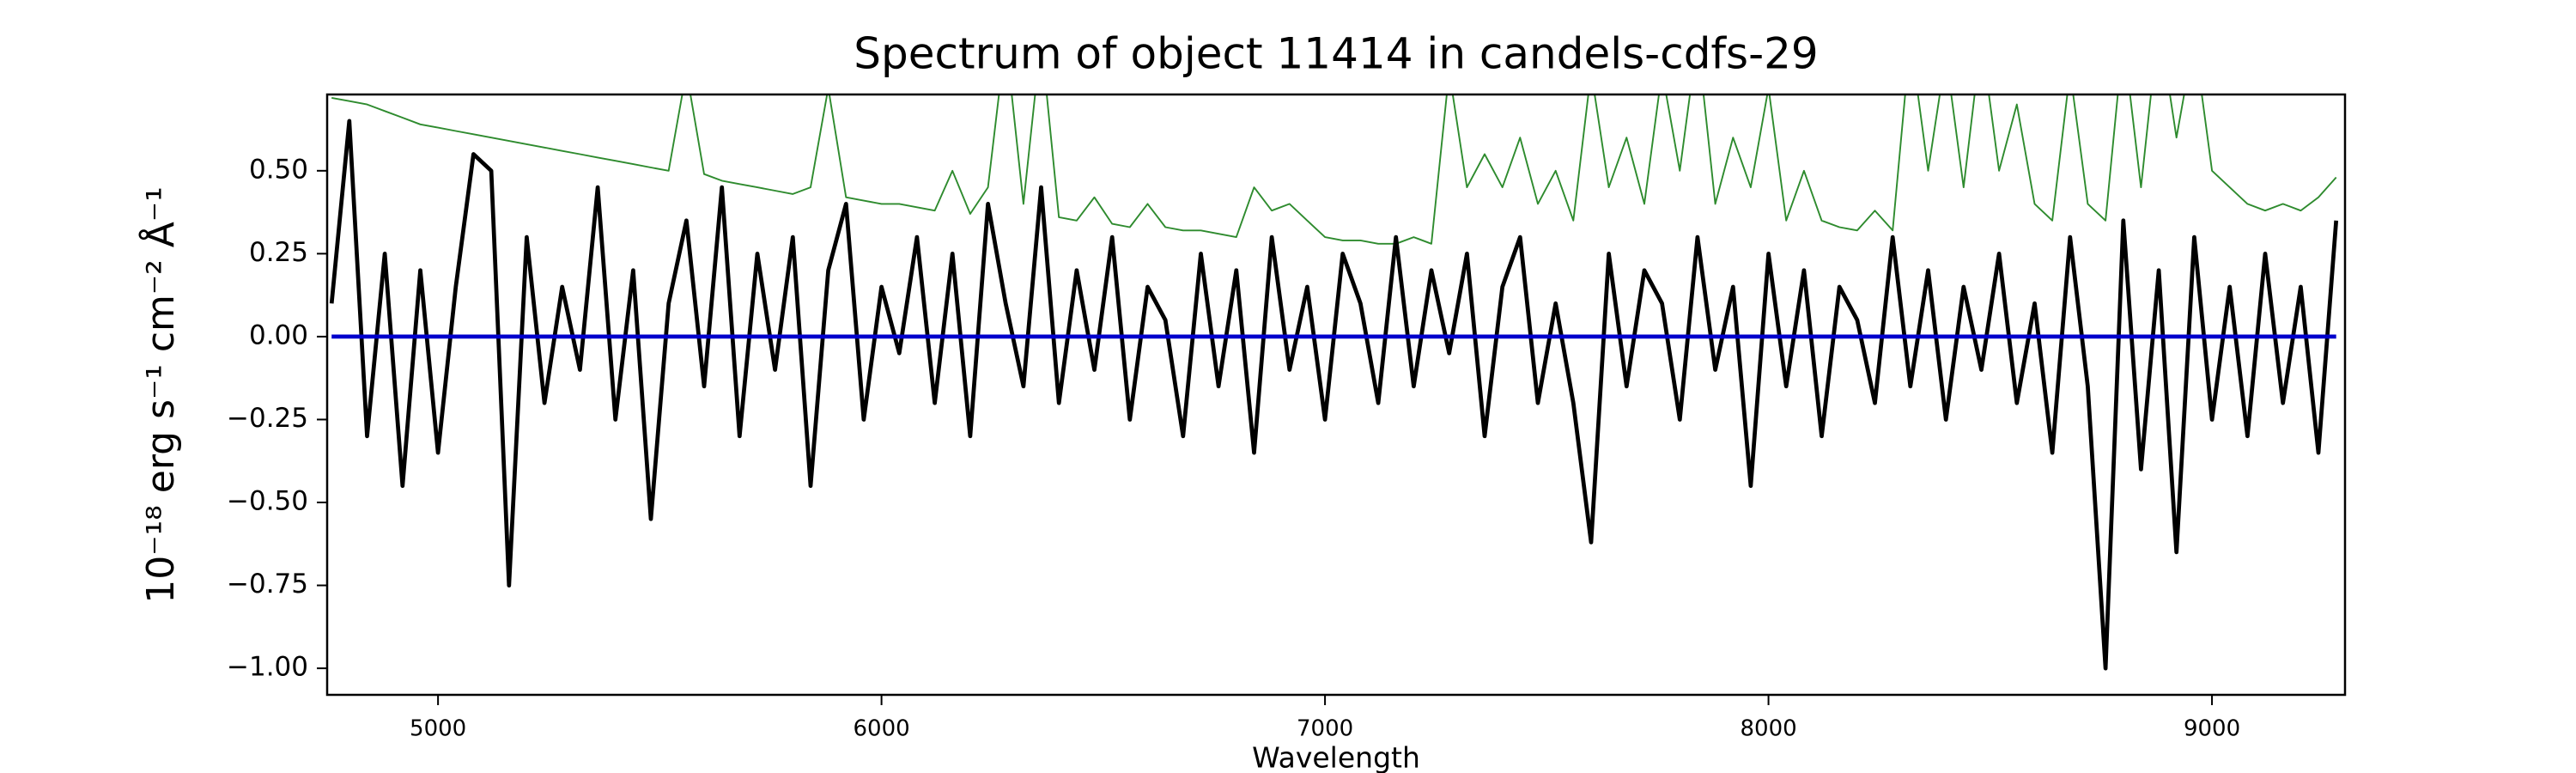  I want to click on x-tick-label: 7000, so click(1325, 729).